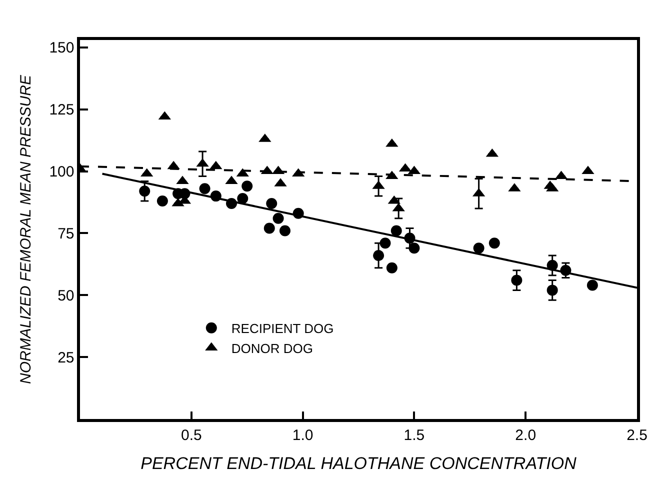 This screenshot has height=489, width=659. Describe the element at coordinates (637, 435) in the screenshot. I see `x-tick-label: 2.5` at that location.